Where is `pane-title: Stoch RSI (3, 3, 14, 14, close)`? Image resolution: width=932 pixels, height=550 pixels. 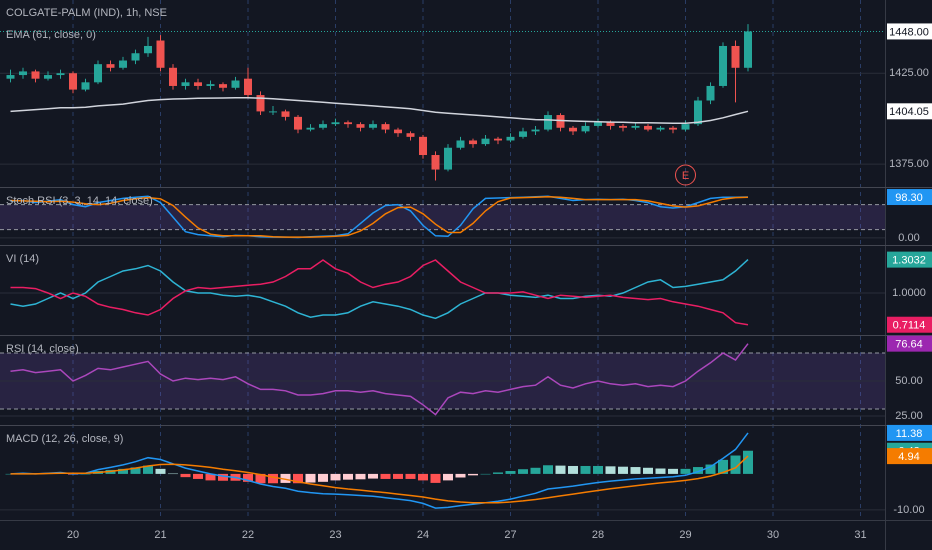 pane-title: Stoch RSI (3, 3, 14, 14, close) is located at coordinates (79, 201).